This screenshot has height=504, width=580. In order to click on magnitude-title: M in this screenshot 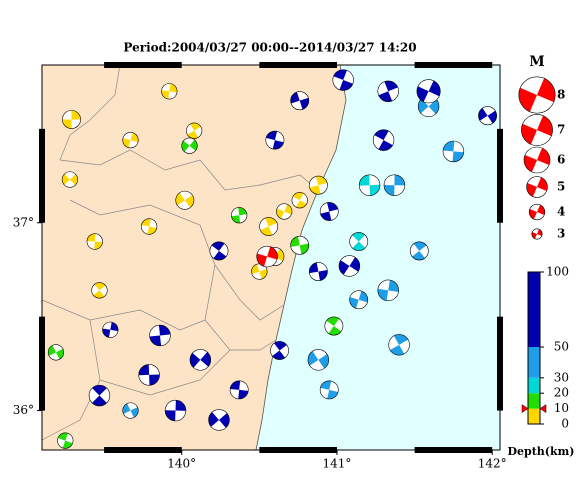, I will do `click(537, 62)`.